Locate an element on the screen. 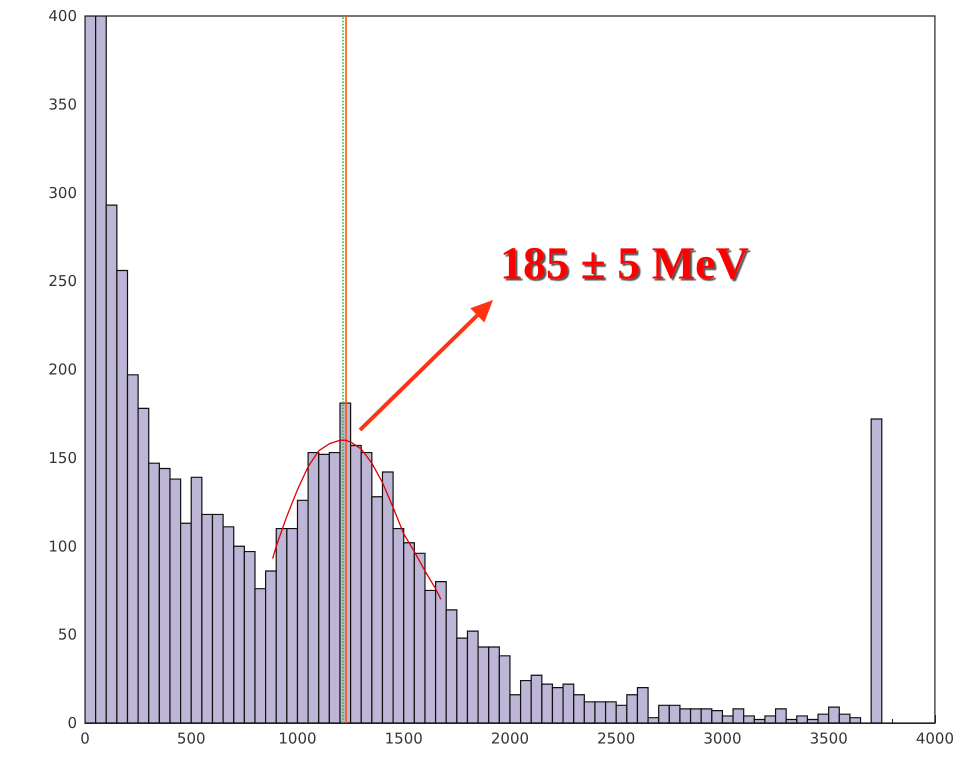  y-tick-label: 50 is located at coordinates (67, 635).